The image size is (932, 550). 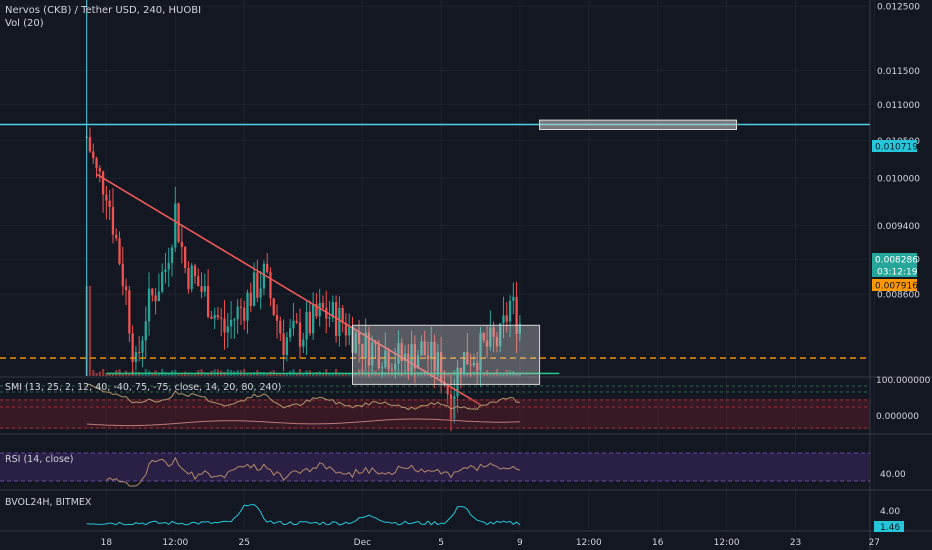 I want to click on last-price-badge, so click(x=894, y=259).